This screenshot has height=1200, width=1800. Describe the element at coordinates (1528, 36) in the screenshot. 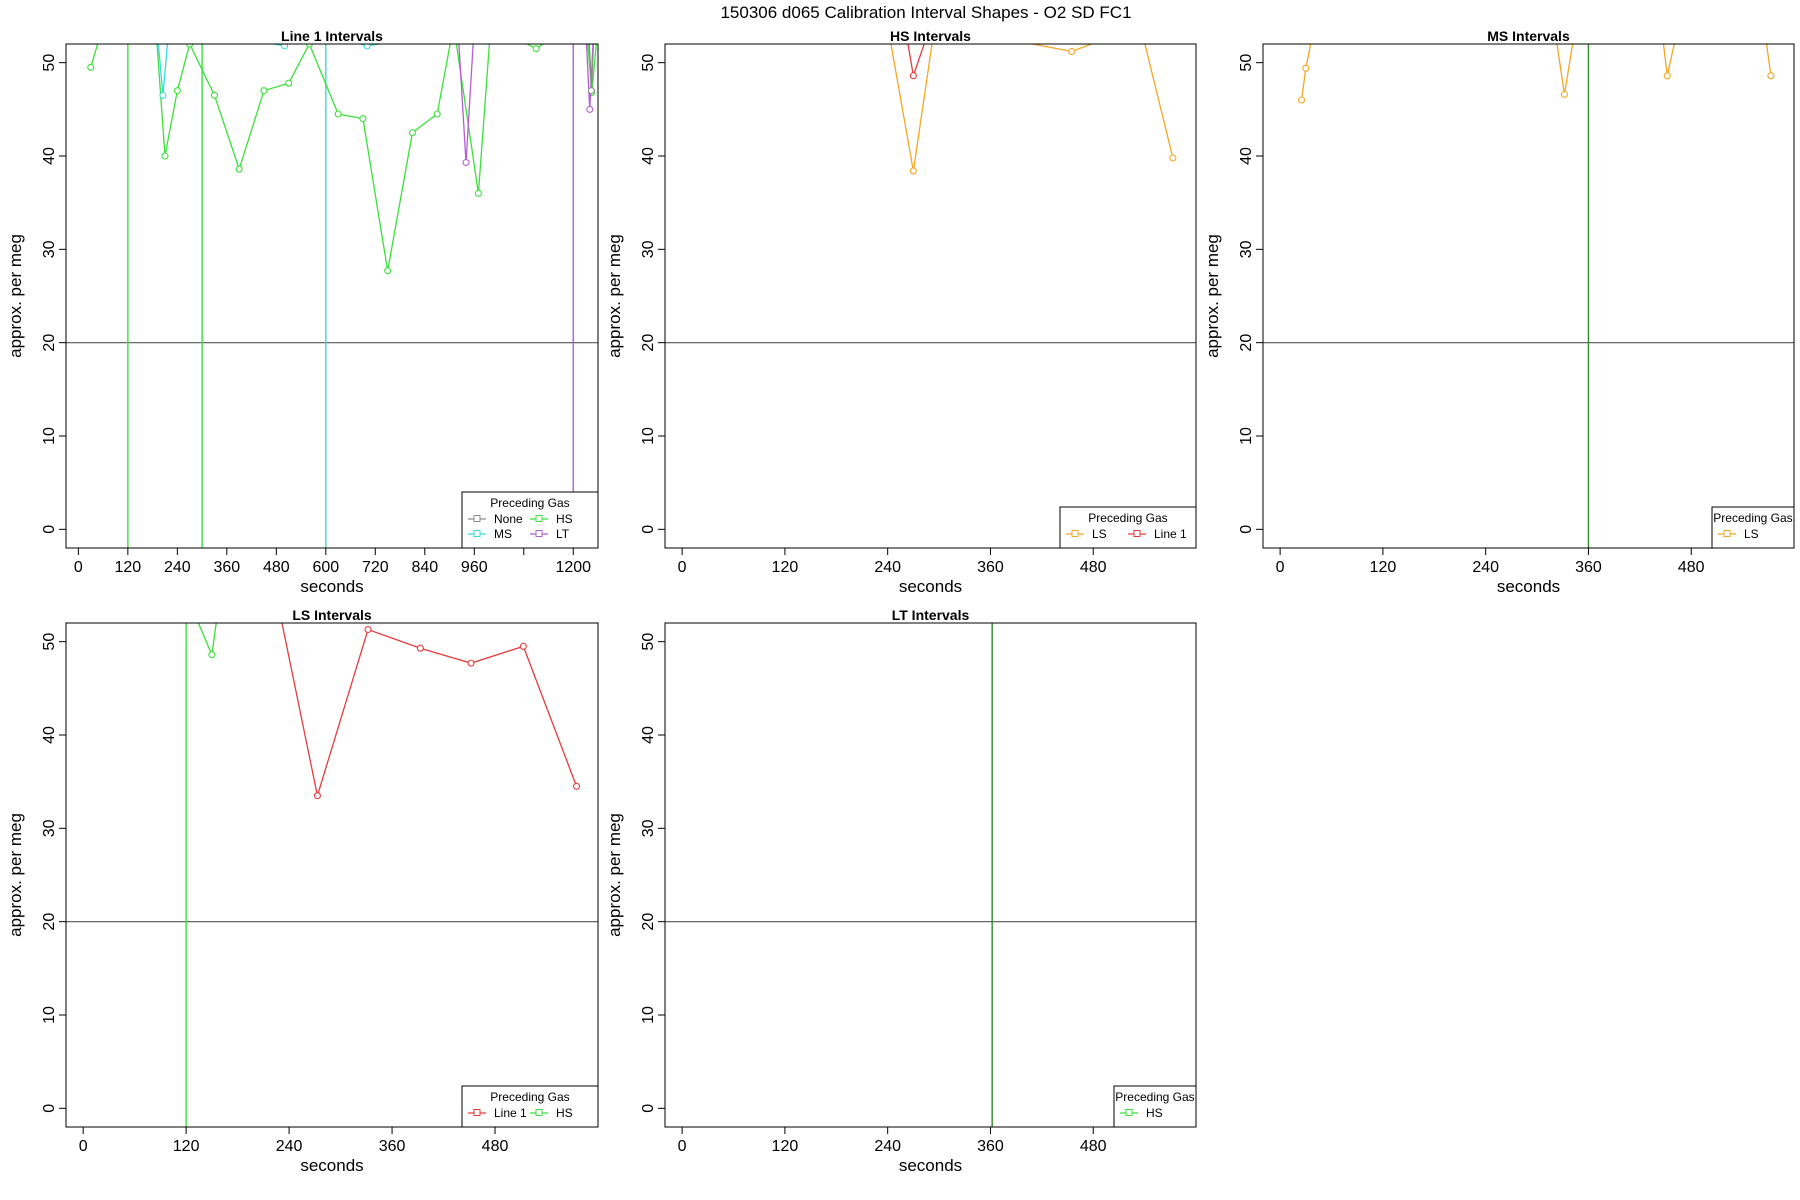

I see `panel-title: MS Intervals` at that location.